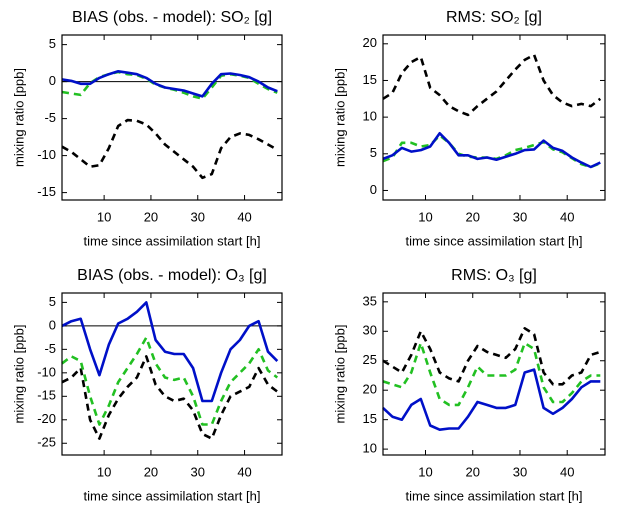  What do you see at coordinates (46, 442) in the screenshot?
I see `y-tick-label: -25` at bounding box center [46, 442].